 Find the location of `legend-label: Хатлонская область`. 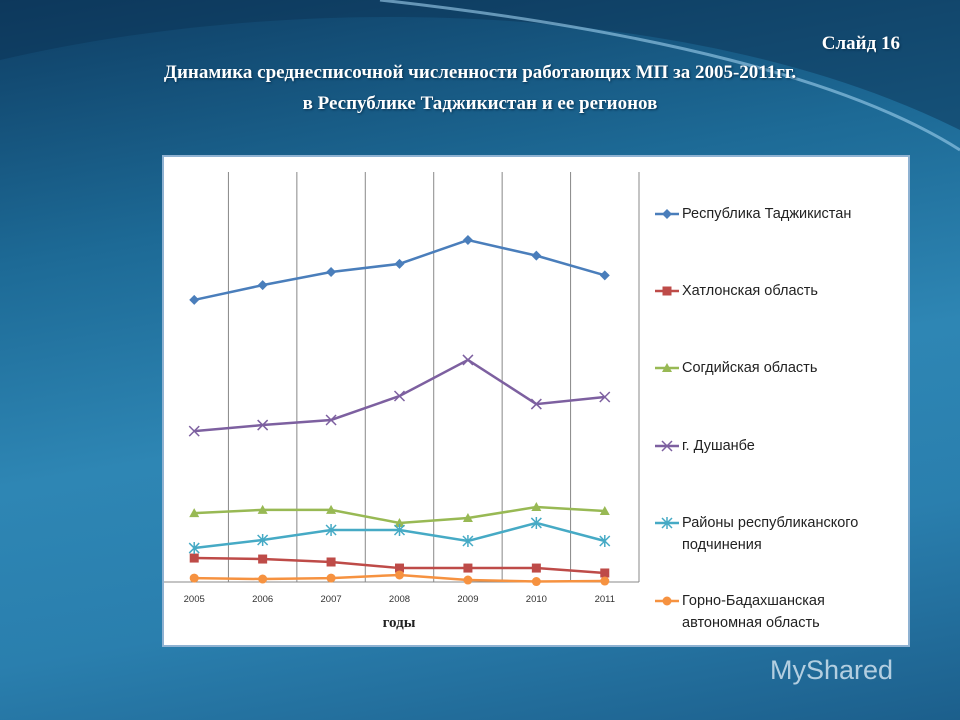

legend-label: Хатлонская область is located at coordinates (750, 291).